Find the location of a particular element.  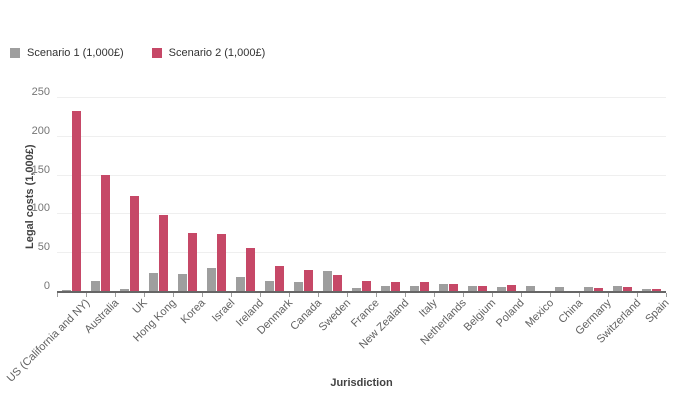

x-category-label: Poland is located at coordinates (510, 313).